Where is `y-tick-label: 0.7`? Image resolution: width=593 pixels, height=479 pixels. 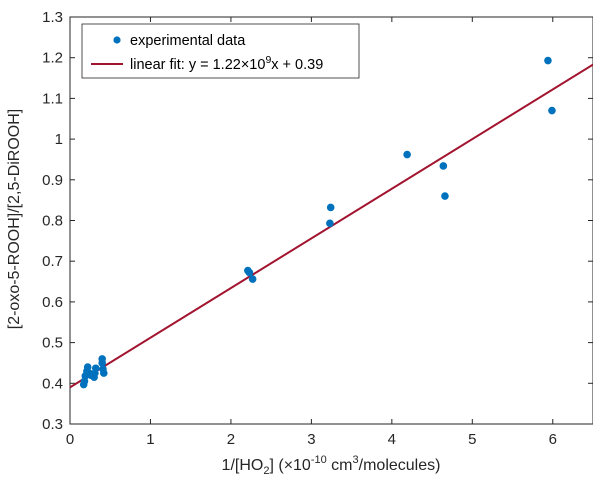
y-tick-label: 0.7 is located at coordinates (52, 261).